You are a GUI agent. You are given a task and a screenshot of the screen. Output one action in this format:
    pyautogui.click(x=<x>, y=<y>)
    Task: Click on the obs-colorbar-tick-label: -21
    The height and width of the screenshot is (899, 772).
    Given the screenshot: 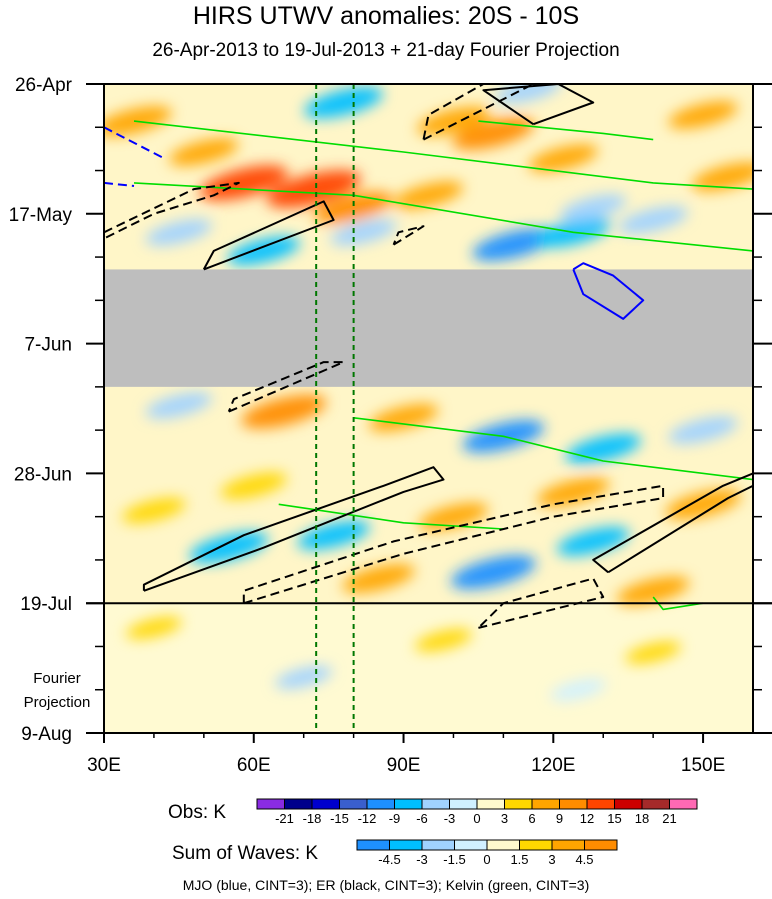 What is the action you would take?
    pyautogui.click(x=284, y=818)
    